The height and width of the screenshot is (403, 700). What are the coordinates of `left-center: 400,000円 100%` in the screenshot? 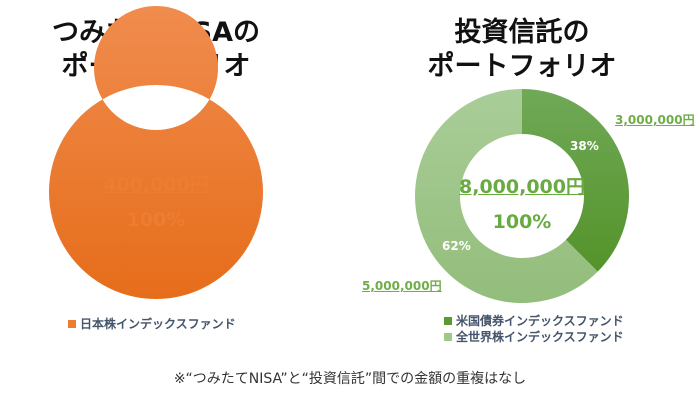 It's located at (156, 200).